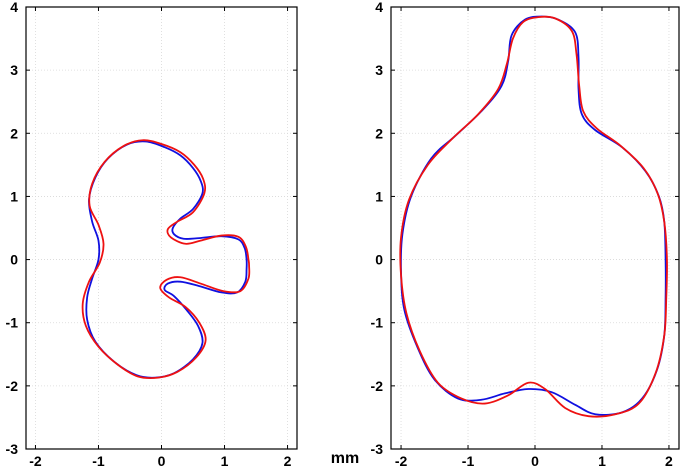 This screenshot has height=469, width=685. Describe the element at coordinates (345, 458) in the screenshot. I see `unit-label: mm` at that location.